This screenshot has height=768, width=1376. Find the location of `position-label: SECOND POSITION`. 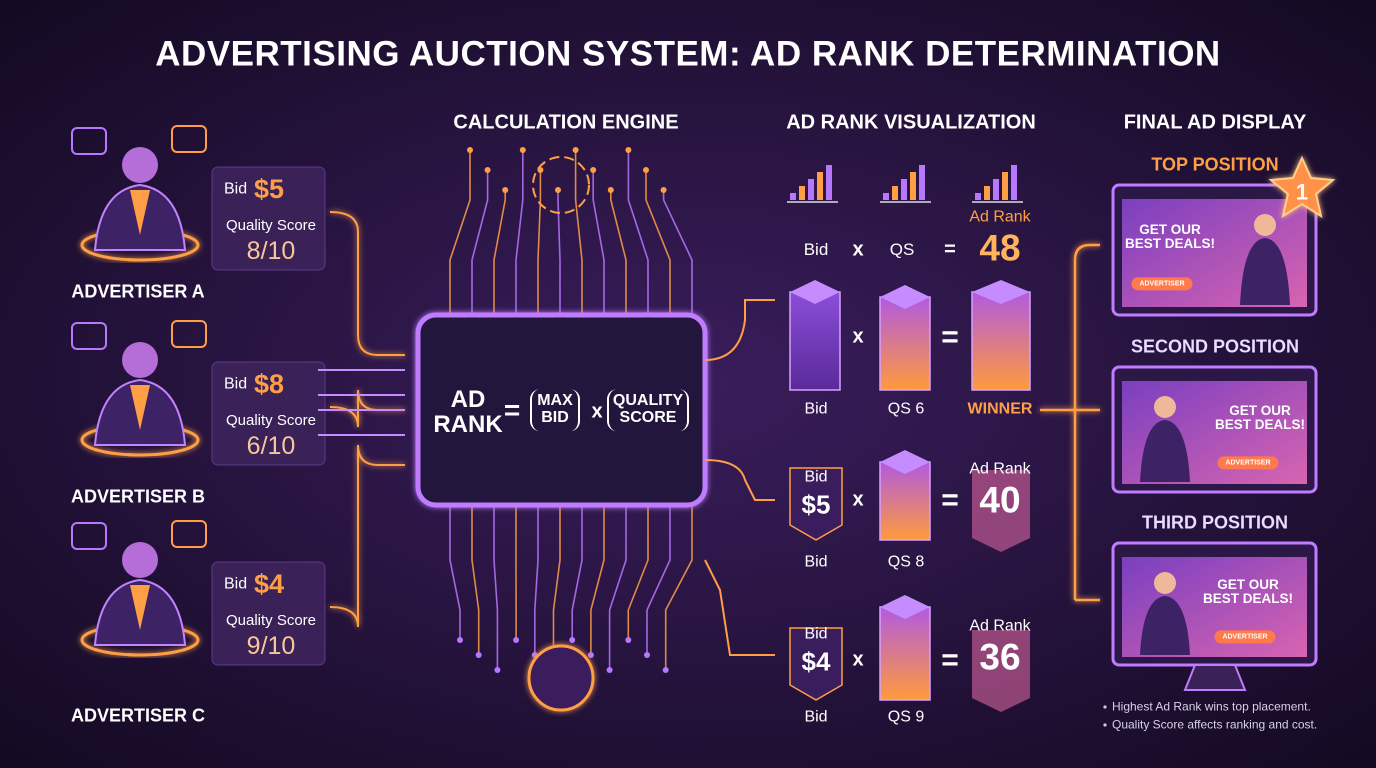

position-label: SECOND POSITION is located at coordinates (1215, 346).